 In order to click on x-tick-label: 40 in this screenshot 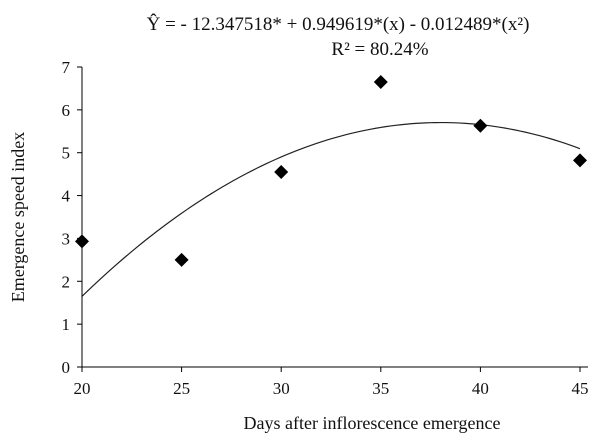, I will do `click(480, 388)`.